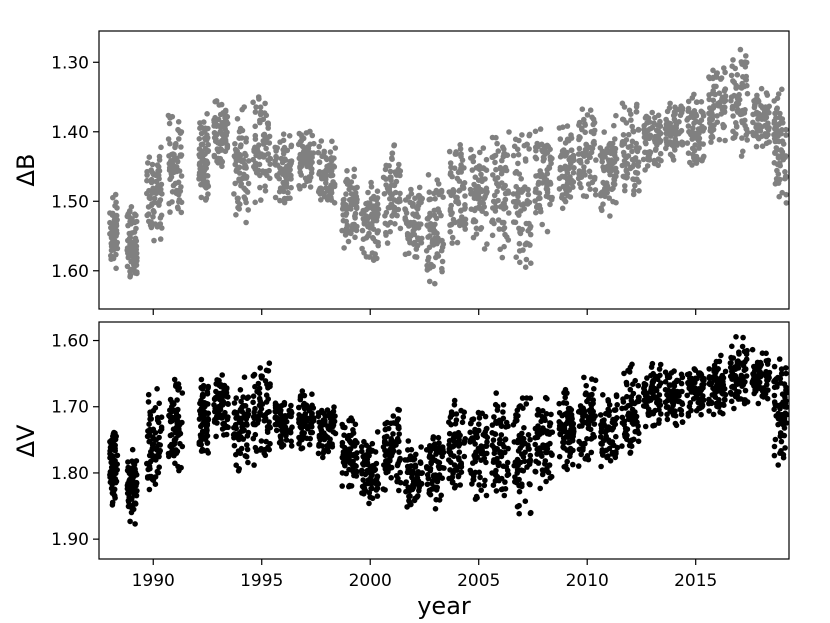 The height and width of the screenshot is (623, 830). Describe the element at coordinates (70, 540) in the screenshot. I see `delta-v-y-tick-label: 1.90` at that location.